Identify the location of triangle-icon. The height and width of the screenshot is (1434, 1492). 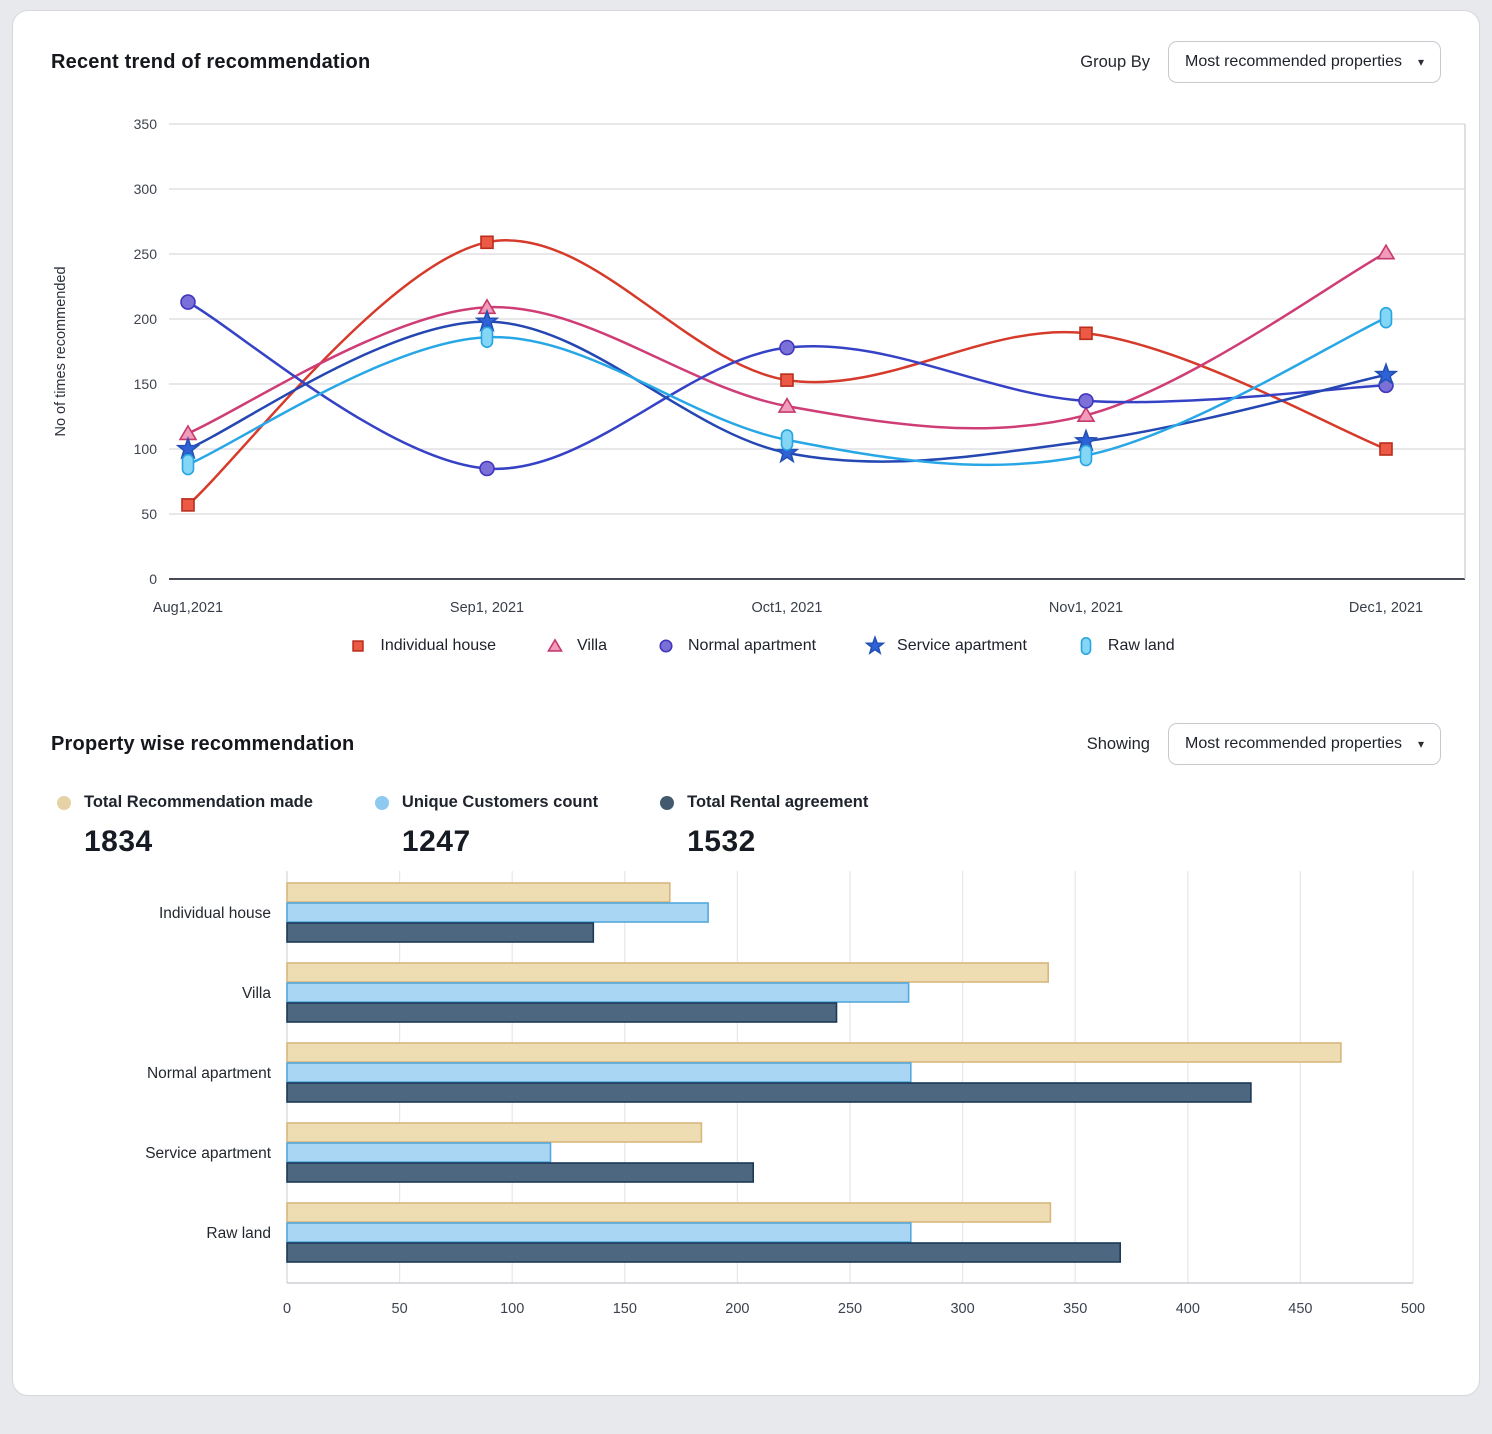
(555, 645).